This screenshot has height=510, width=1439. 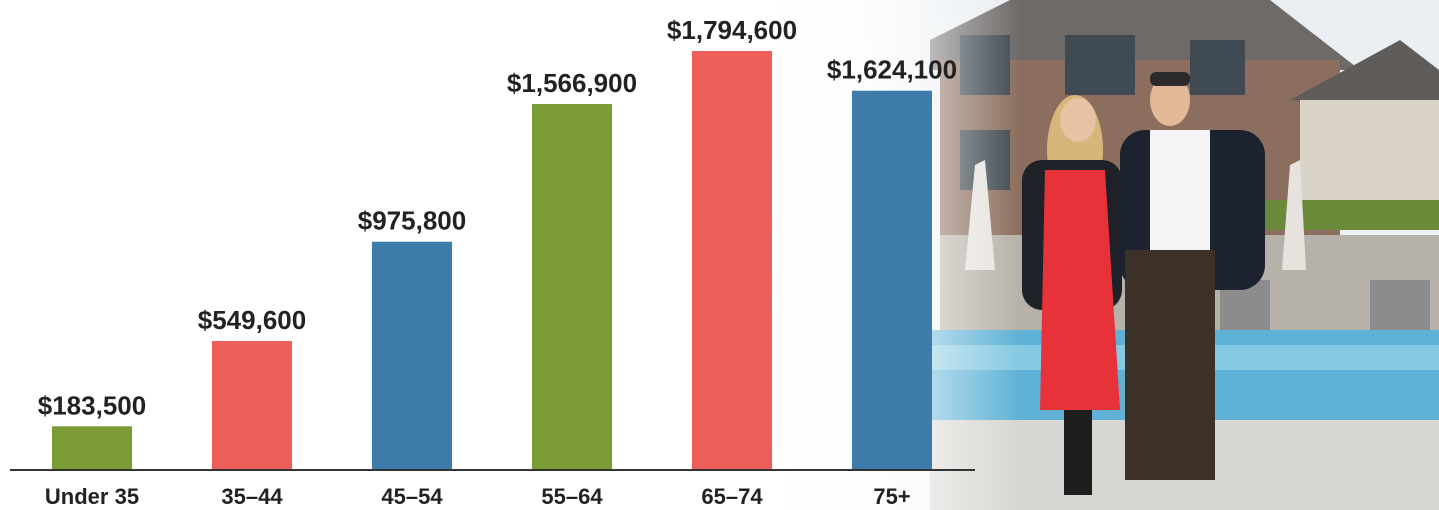 I want to click on value-label: $549,600, so click(x=252, y=320).